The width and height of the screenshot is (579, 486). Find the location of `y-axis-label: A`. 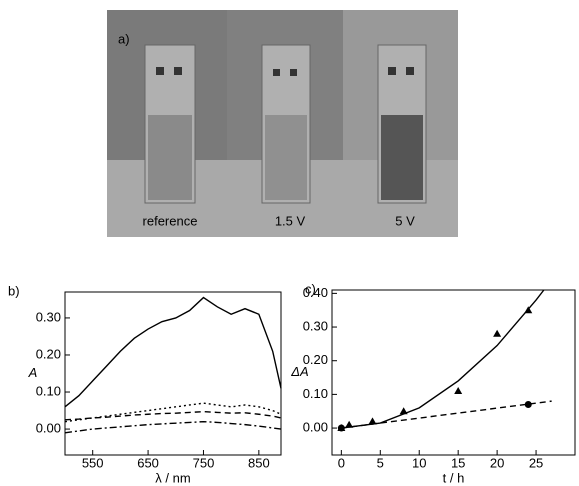

y-axis-label: A is located at coordinates (33, 372).